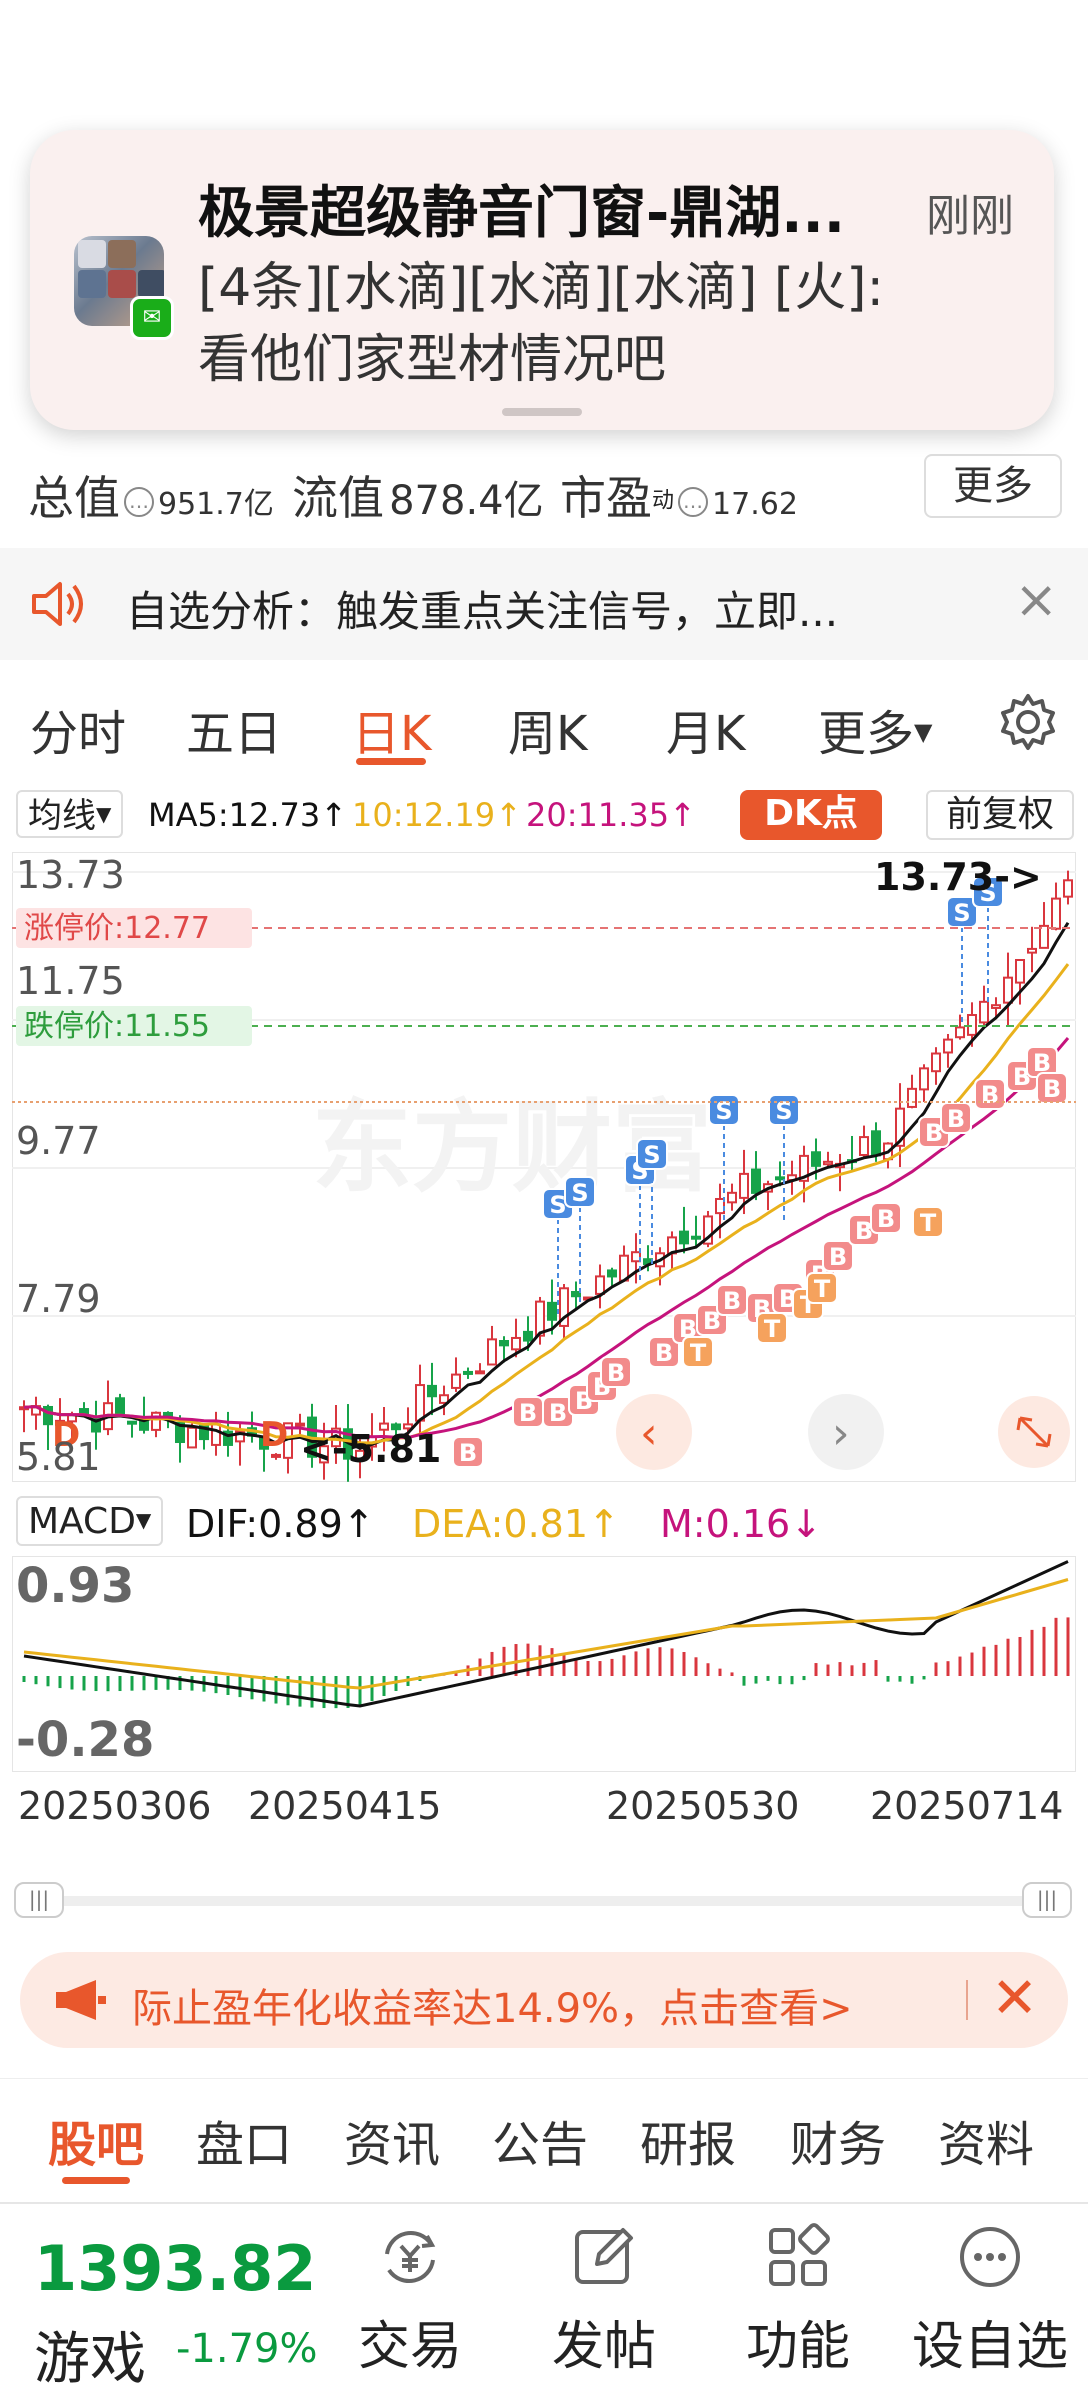 The image size is (1088, 2400). I want to click on sell-marker-badge, so click(580, 1192).